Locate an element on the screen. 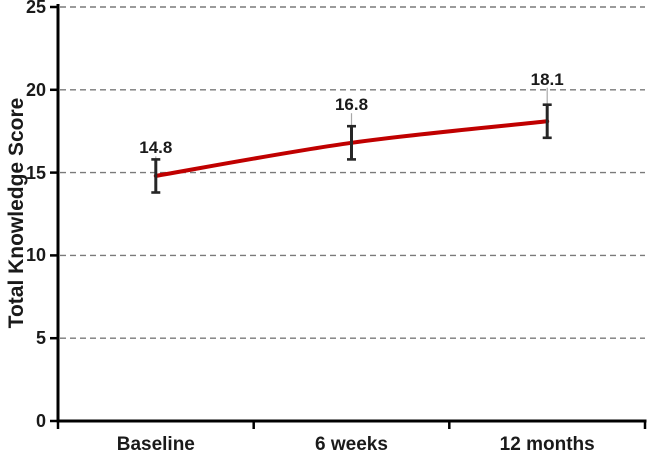 Image resolution: width=648 pixels, height=456 pixels. y-tick-label-20: 20 is located at coordinates (35, 89).